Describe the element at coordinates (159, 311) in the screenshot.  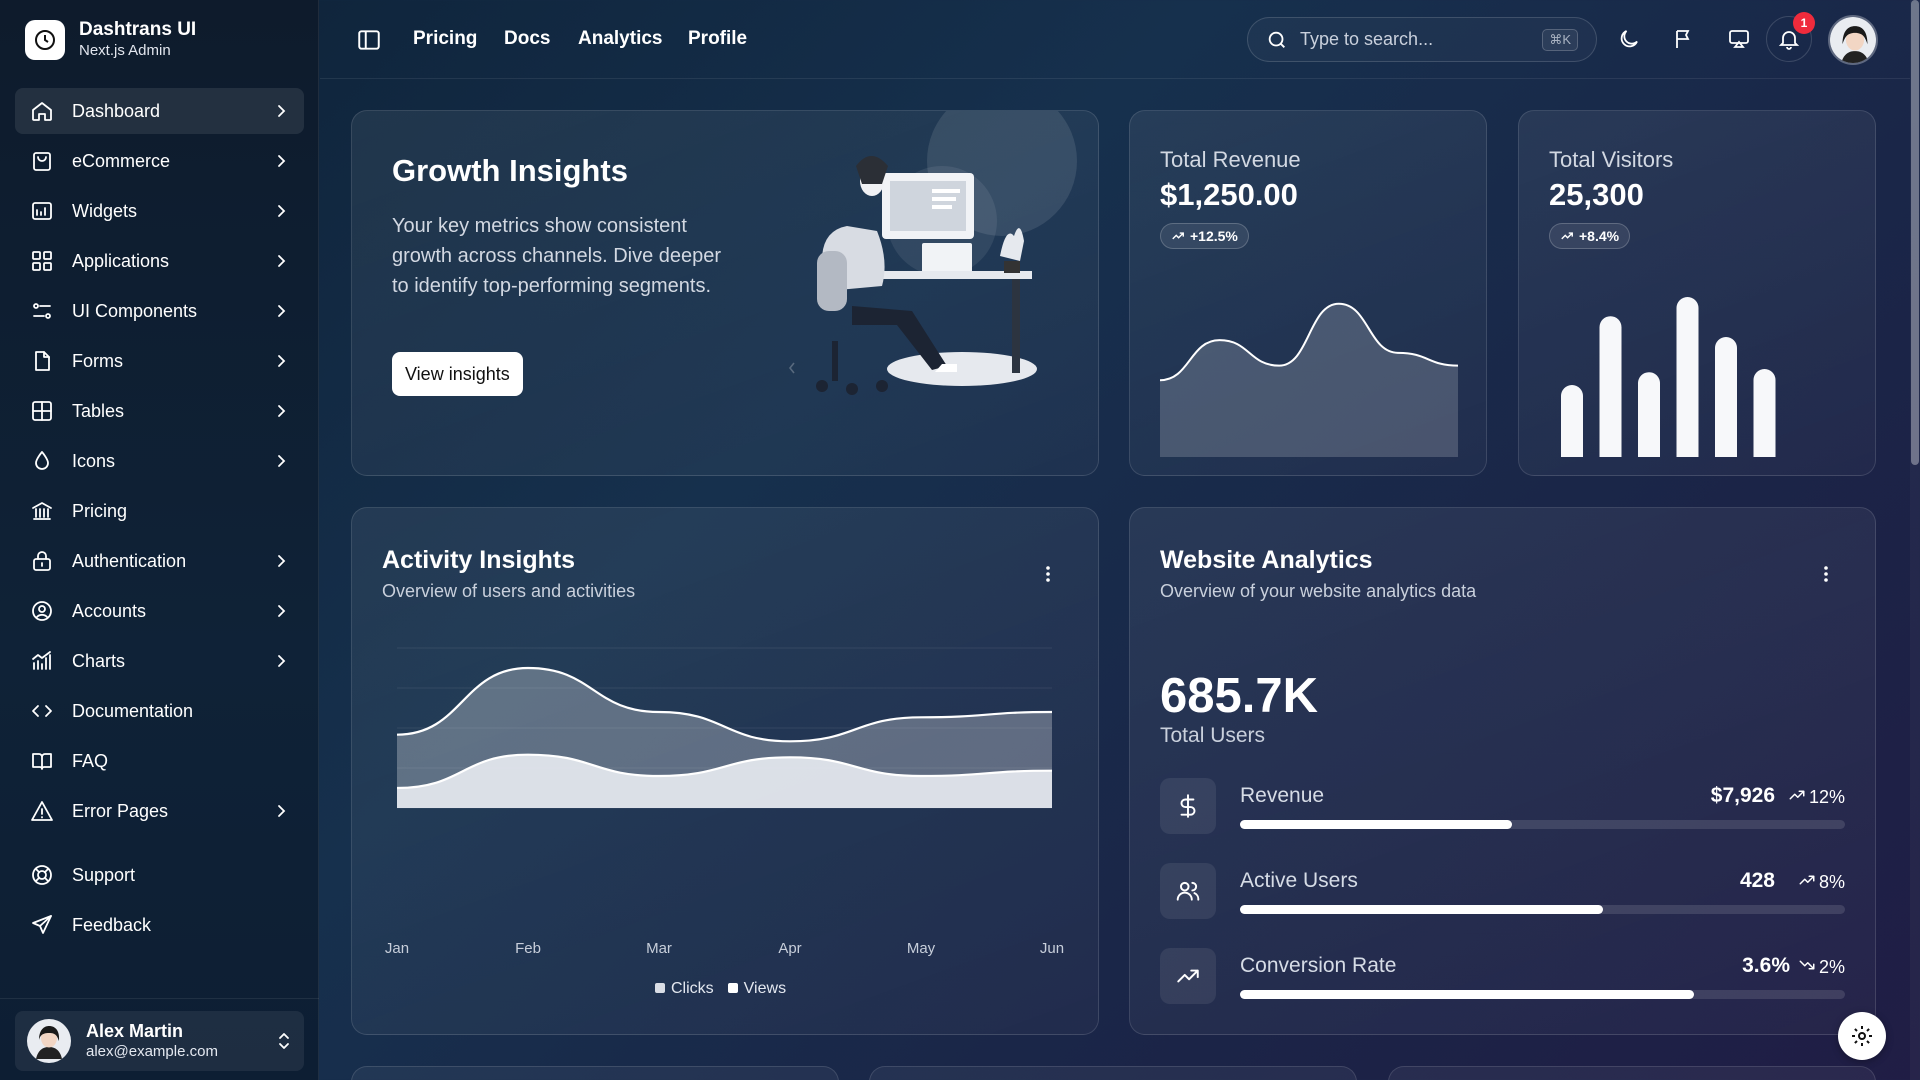
I see `sidebar-item-ui-components: UI Components` at that location.